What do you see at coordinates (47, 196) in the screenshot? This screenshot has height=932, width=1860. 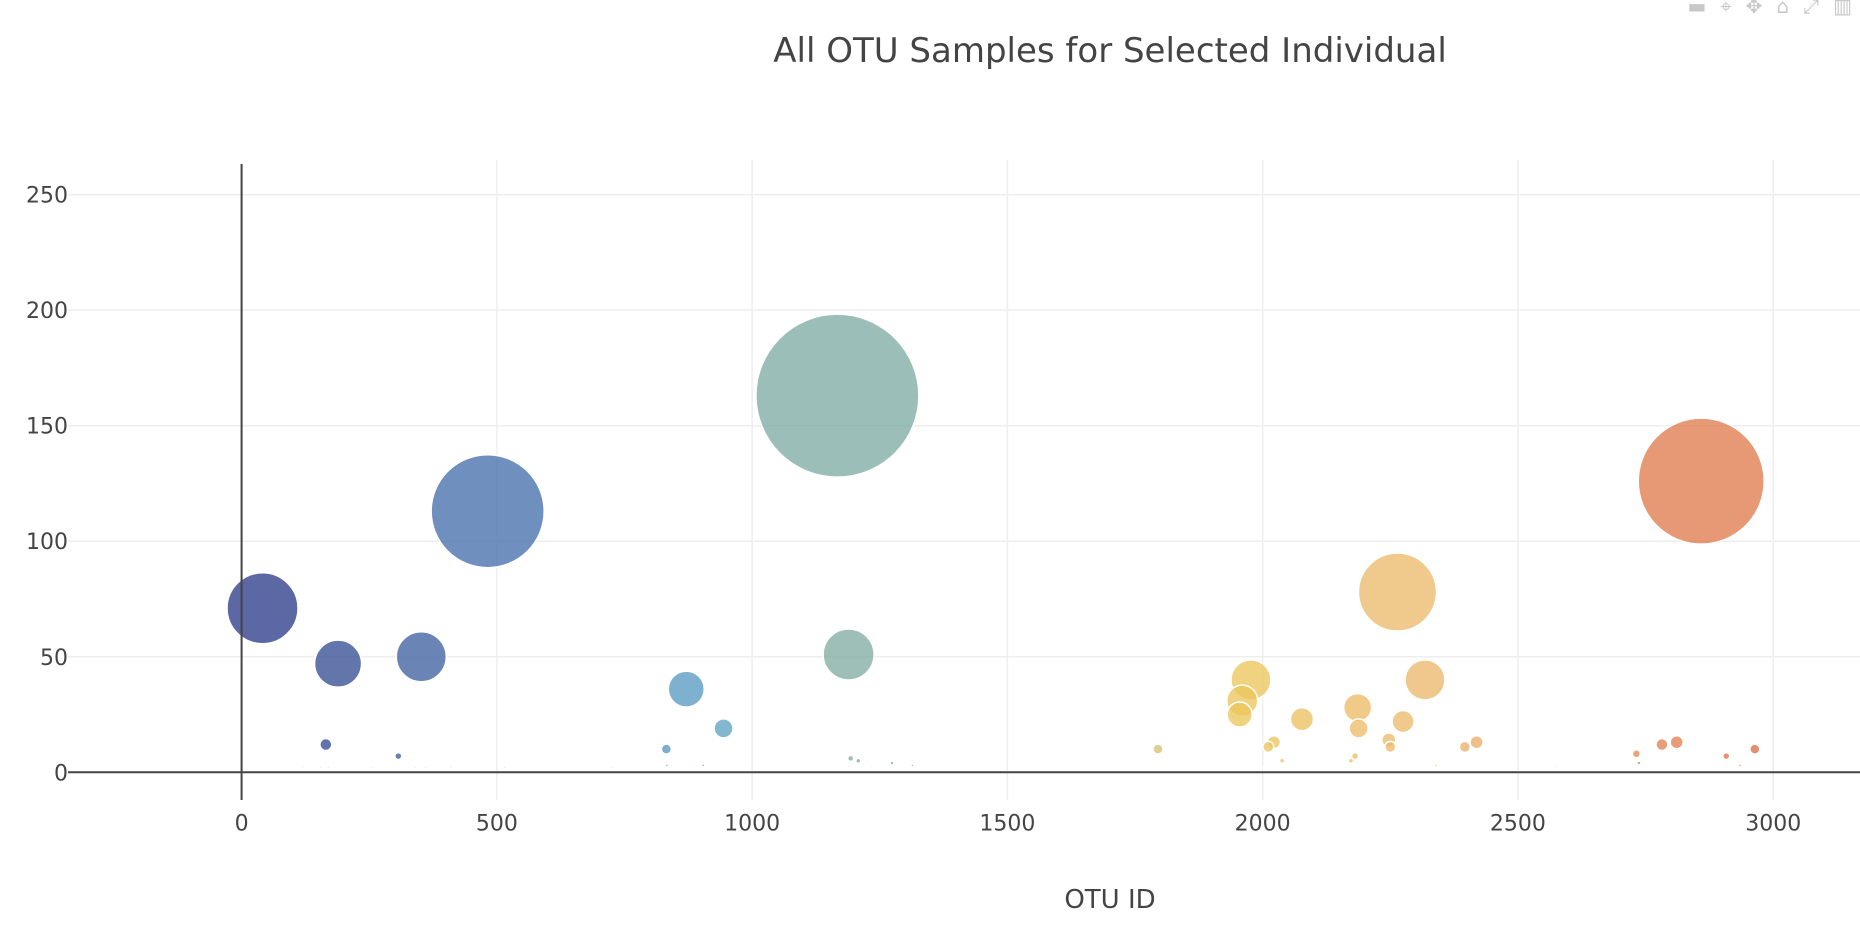 I see `y-tick-label: 250` at bounding box center [47, 196].